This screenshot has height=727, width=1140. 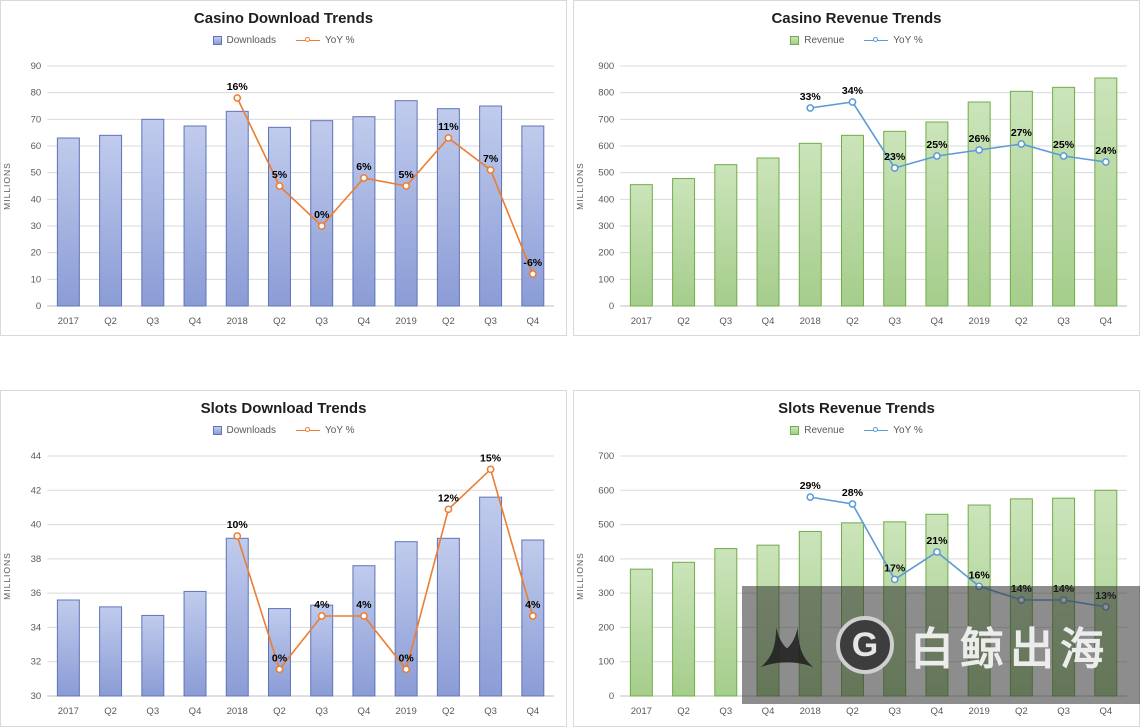 I want to click on svg-text: 34%, so click(x=853, y=91).